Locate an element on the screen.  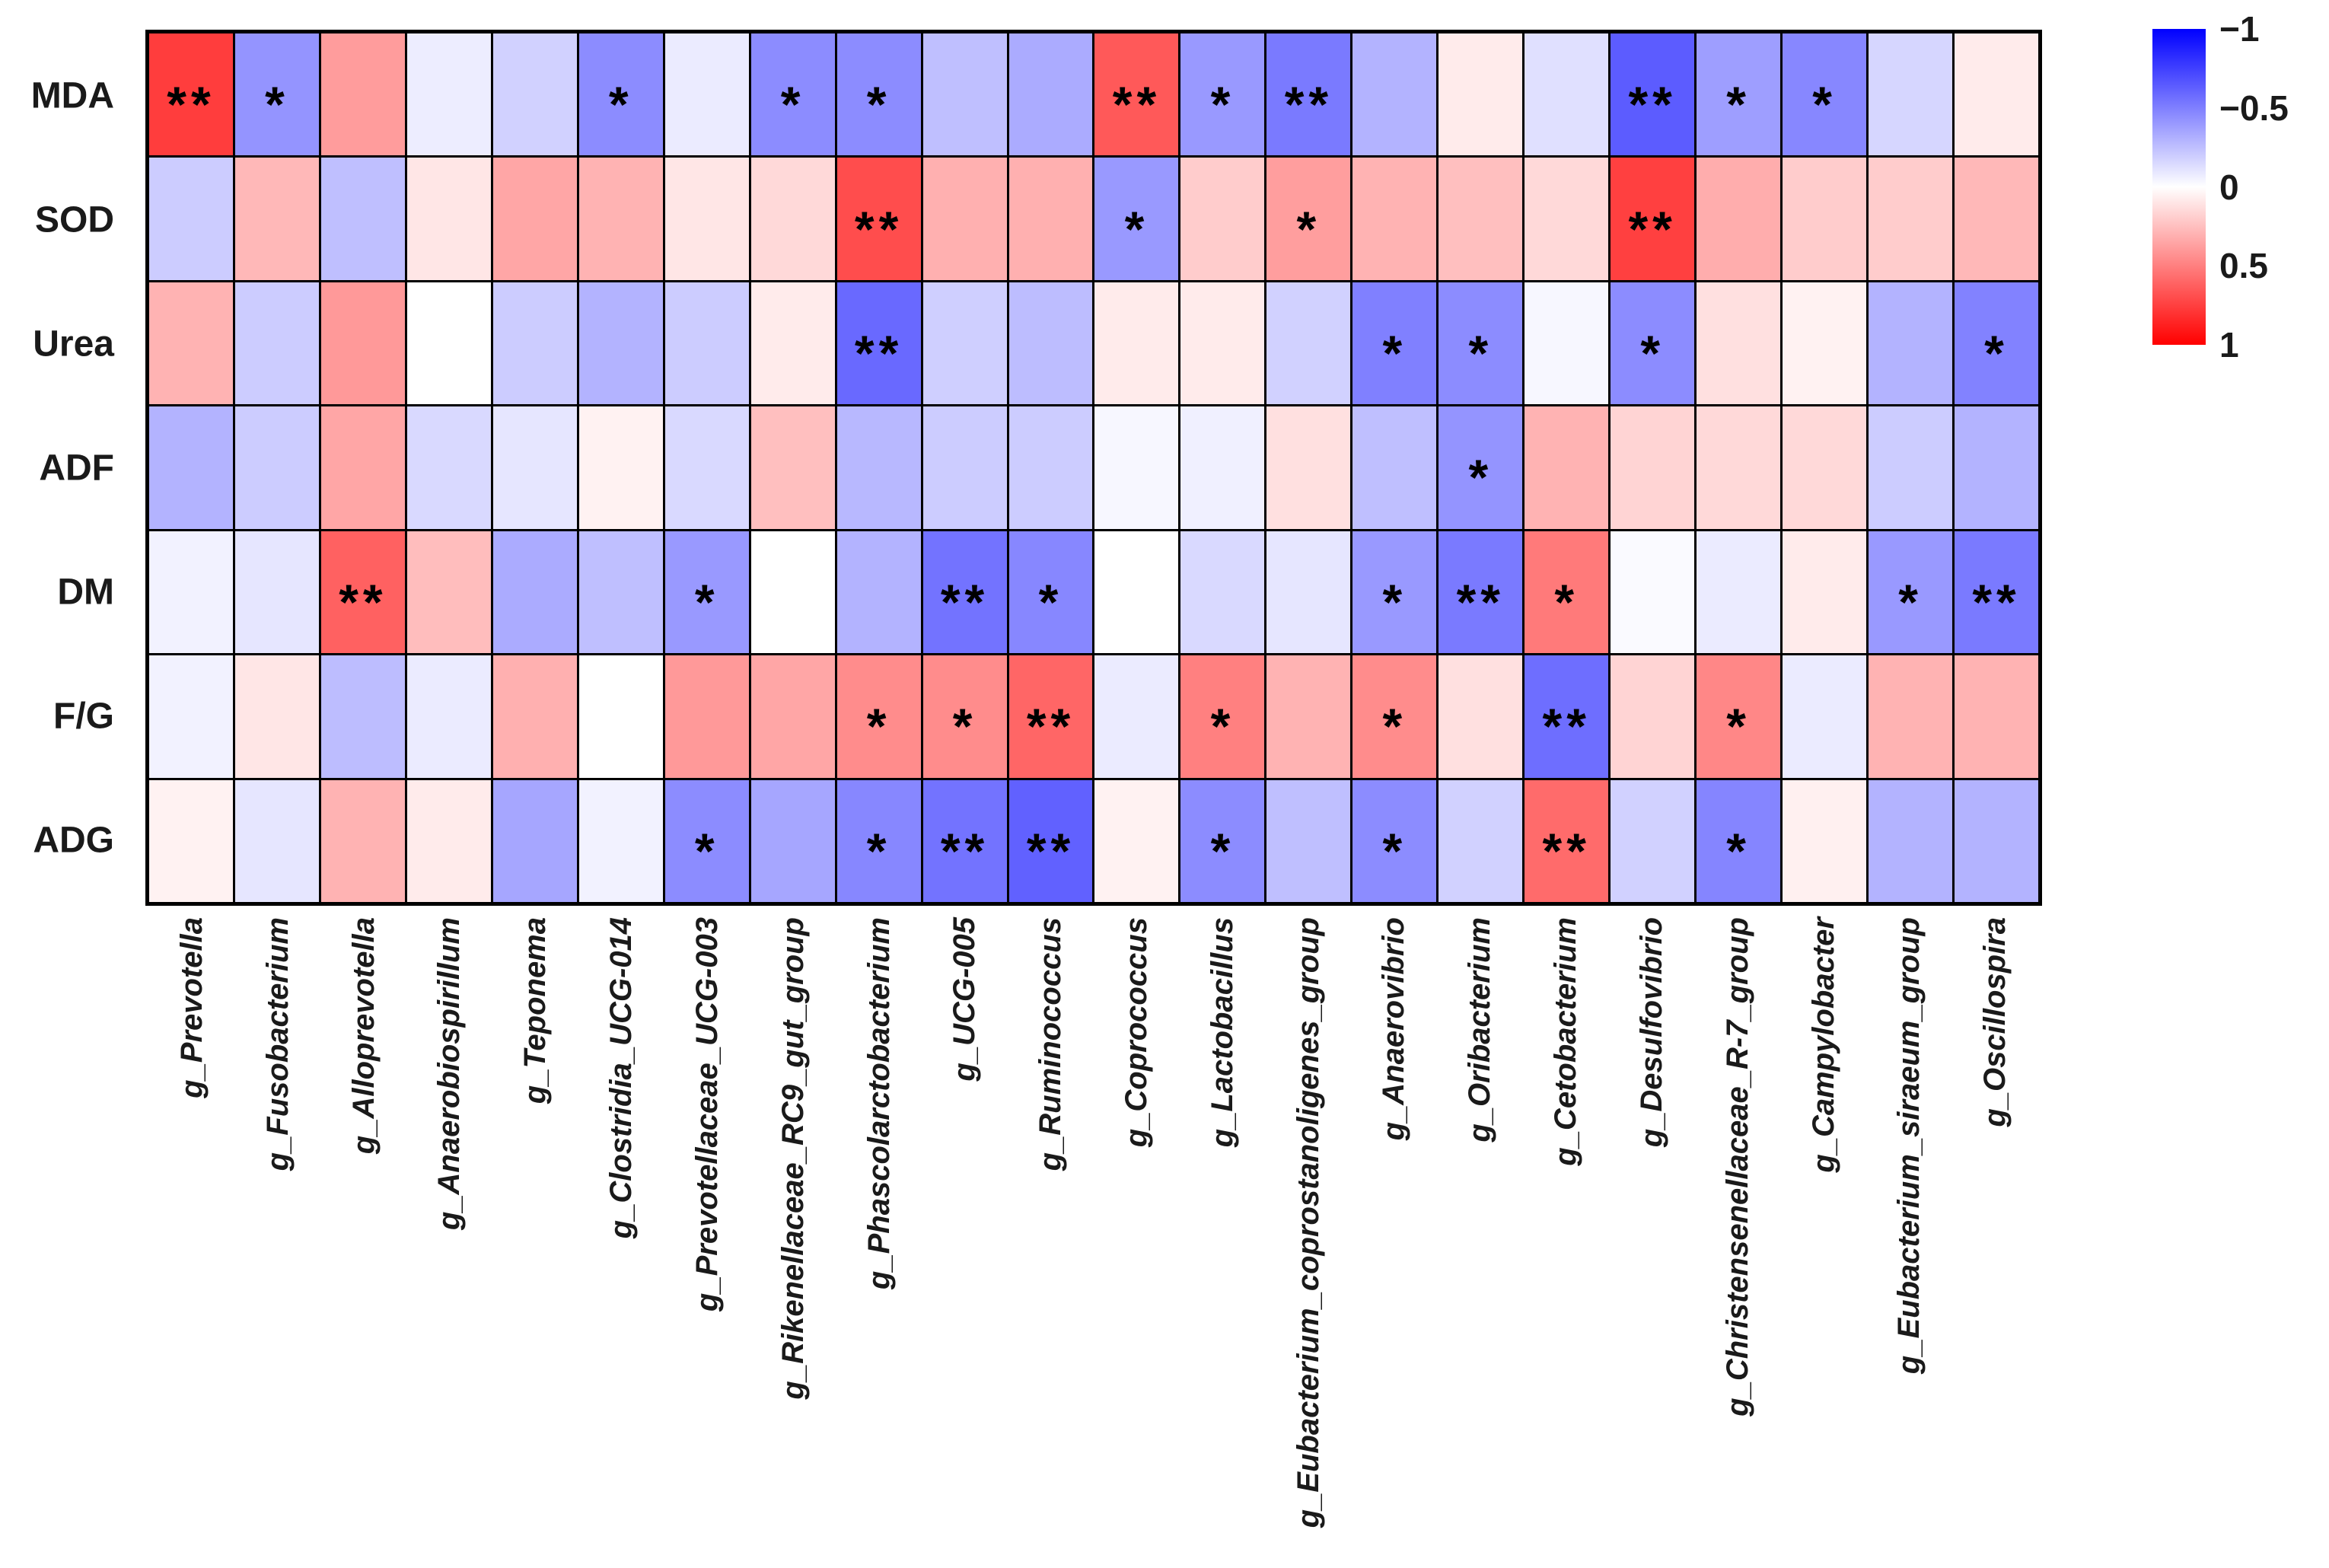
colorbar-tick-label: 0 is located at coordinates (2229, 187).